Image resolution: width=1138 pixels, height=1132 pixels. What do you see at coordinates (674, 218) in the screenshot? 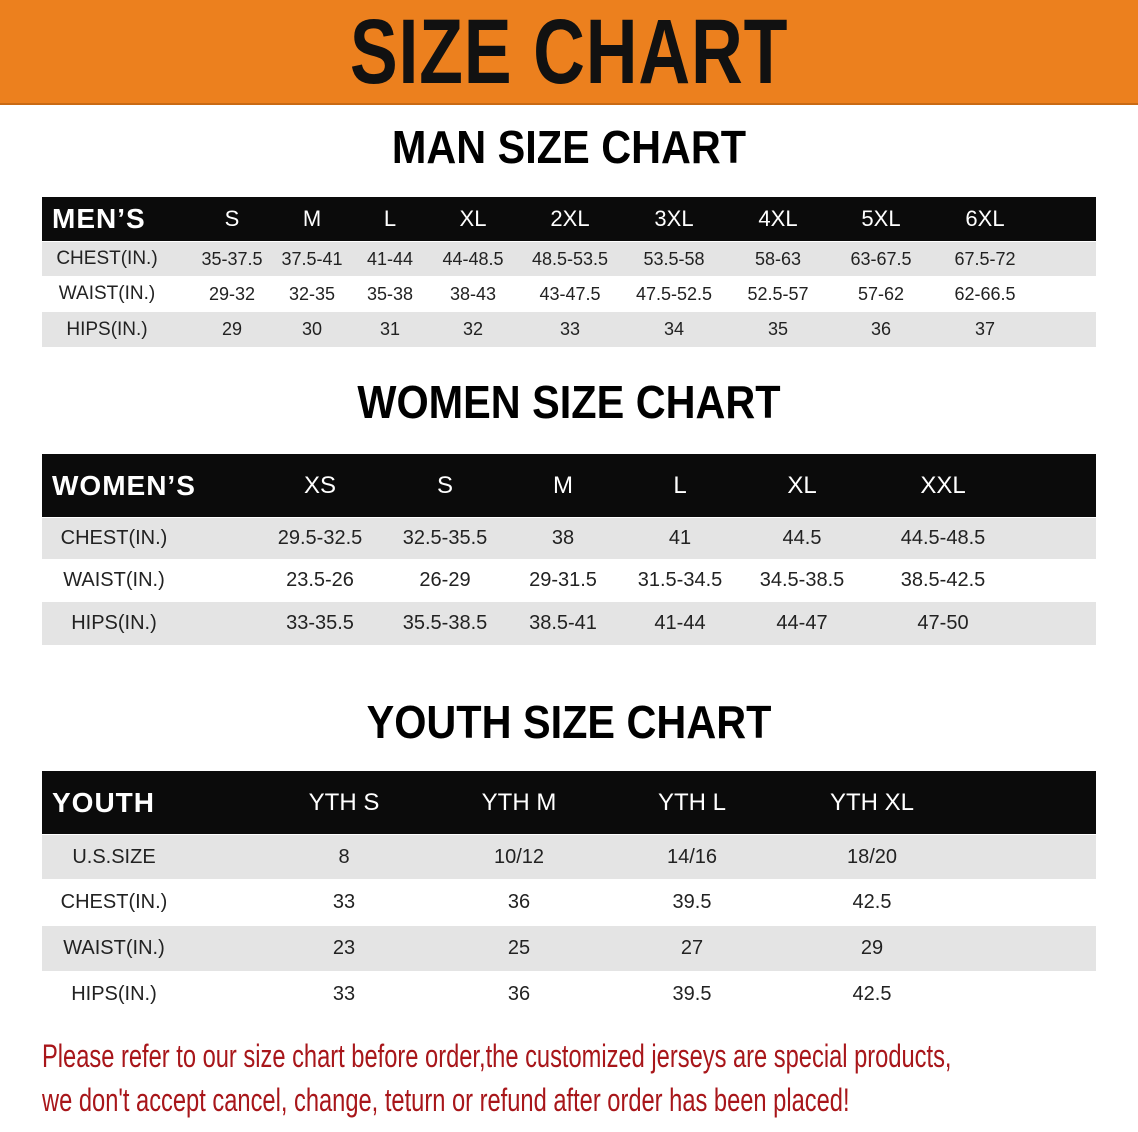
I see `size-header-3xl: 3XL` at bounding box center [674, 218].